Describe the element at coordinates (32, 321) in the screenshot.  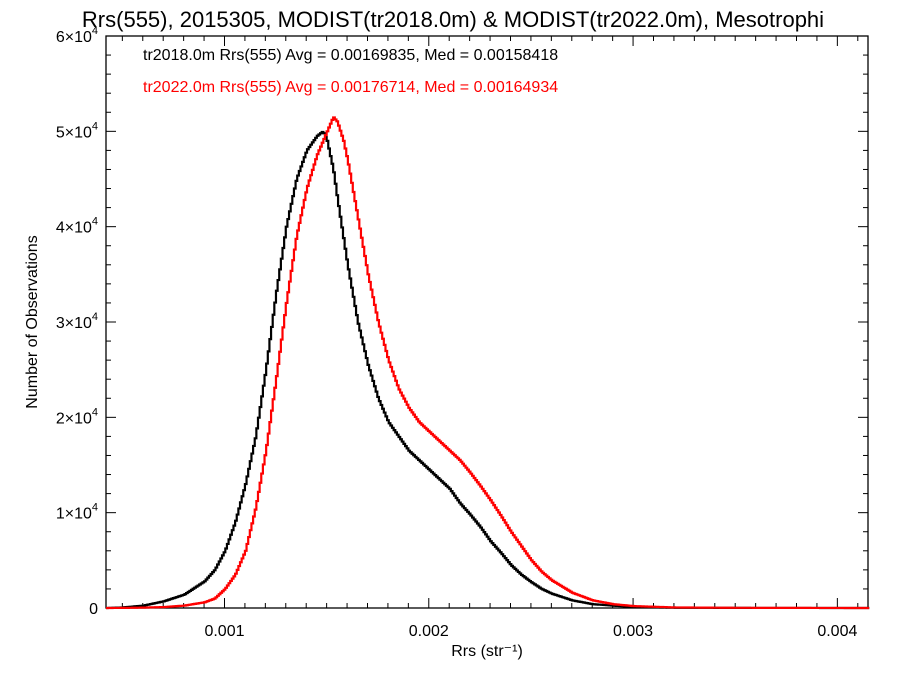
I see `y-axis-label: Number of Observations` at that location.